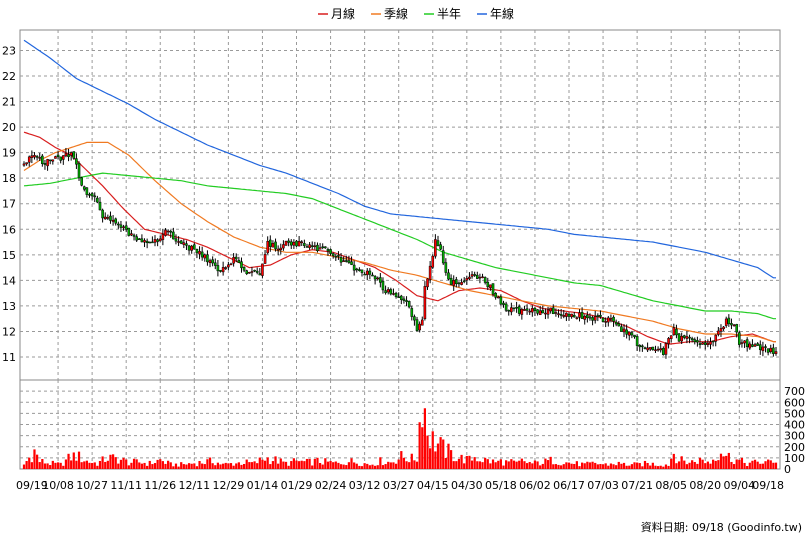 The image size is (808, 540). Describe the element at coordinates (9, 306) in the screenshot. I see `price-tick-label: 13` at that location.